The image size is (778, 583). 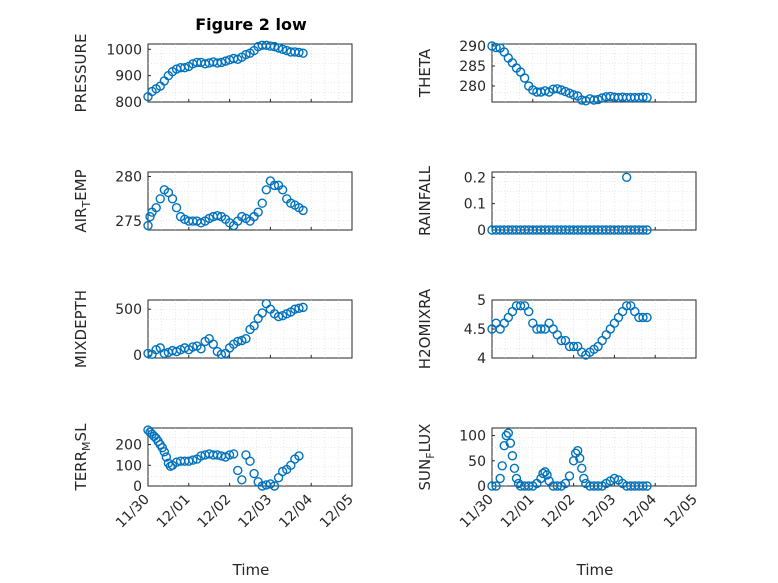 What do you see at coordinates (556, 72) in the screenshot?
I see `theta-panel: 280 285 290 THETA` at bounding box center [556, 72].